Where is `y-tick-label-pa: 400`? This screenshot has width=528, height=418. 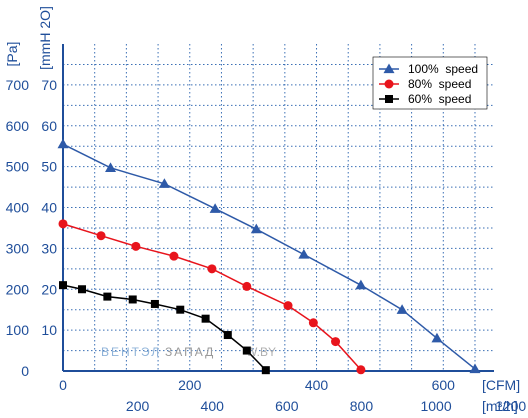
y-tick-label-pa: 400 is located at coordinates (18, 208).